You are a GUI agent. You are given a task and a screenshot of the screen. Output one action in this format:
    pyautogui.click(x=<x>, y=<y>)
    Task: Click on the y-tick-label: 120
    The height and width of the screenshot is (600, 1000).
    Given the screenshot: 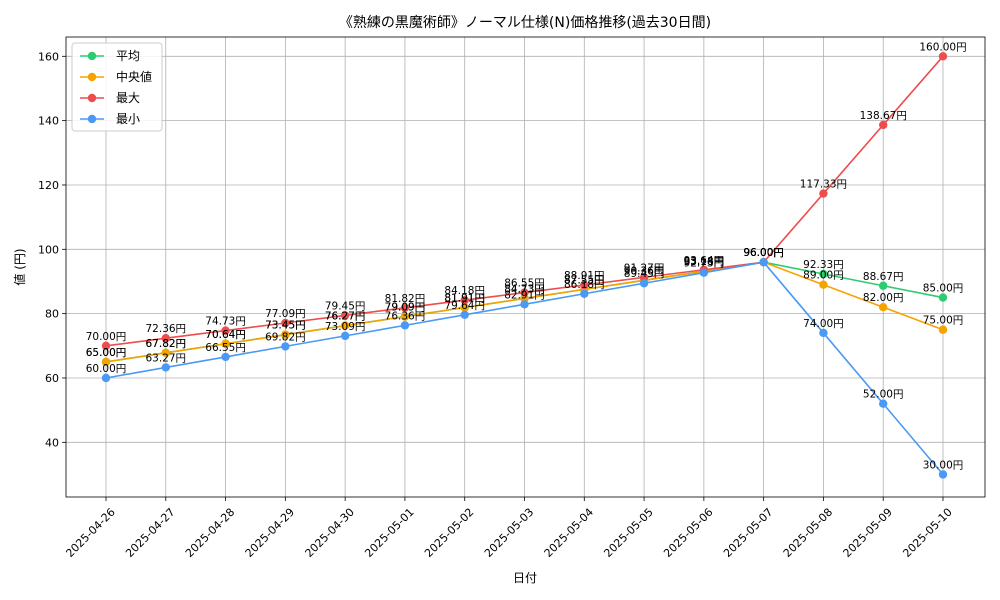 What is the action you would take?
    pyautogui.click(x=48, y=185)
    